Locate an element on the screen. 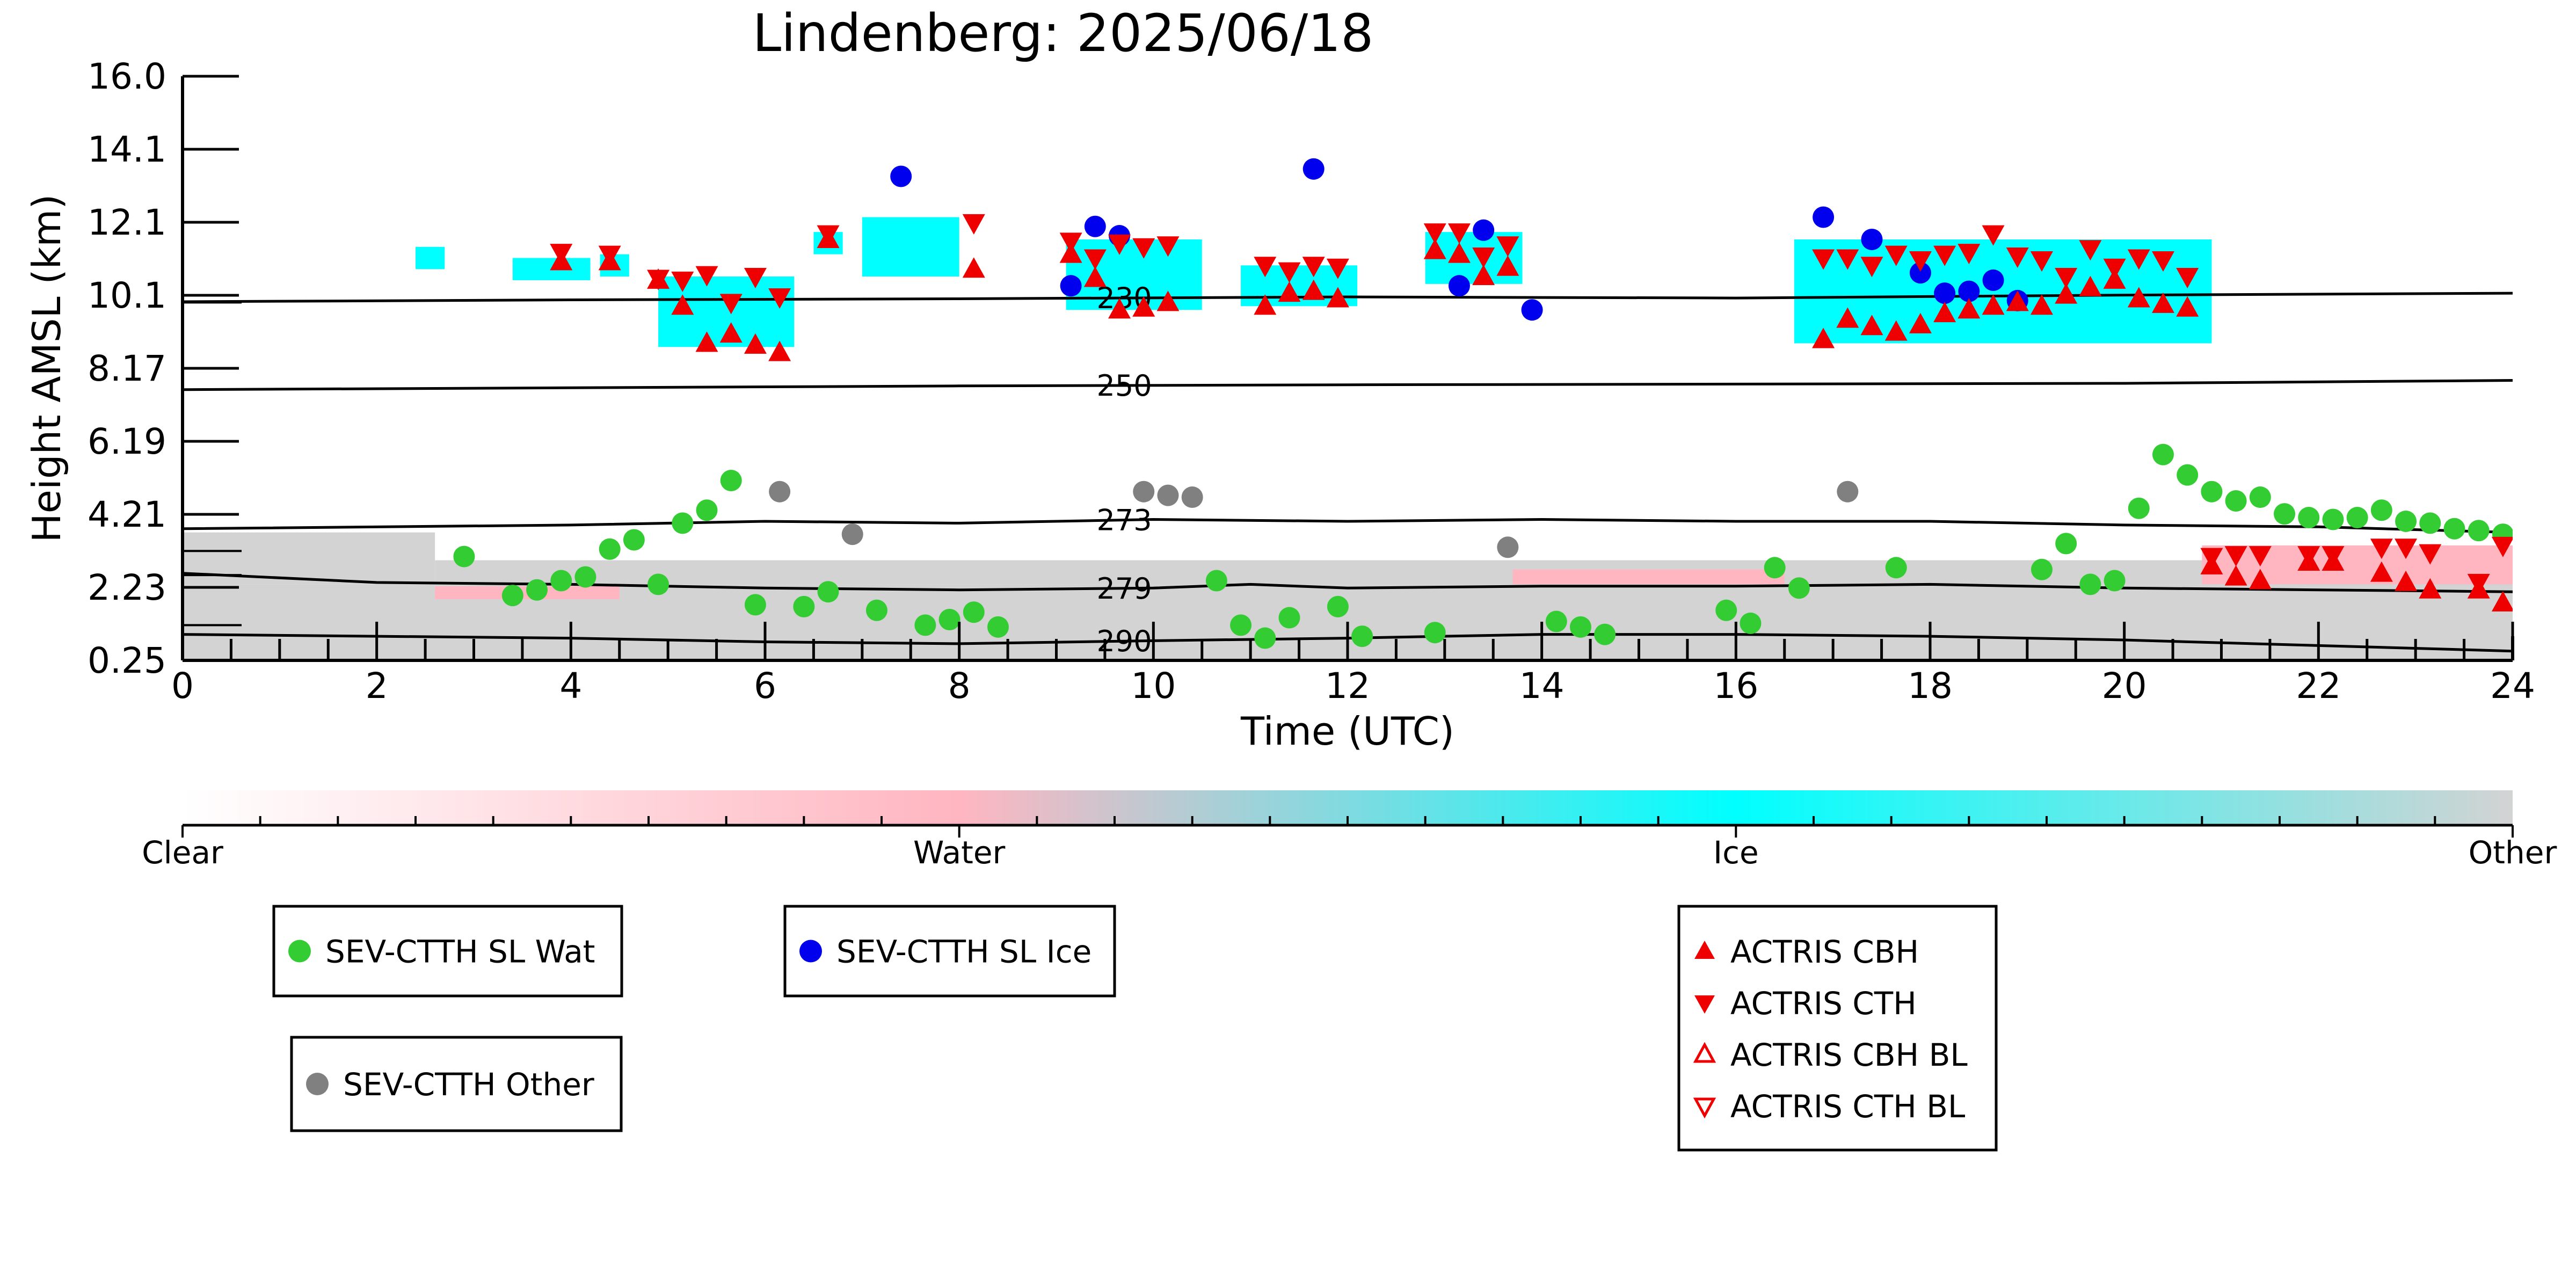 This screenshot has width=2576, height=1288. isotherm-label: 250 is located at coordinates (1124, 386).